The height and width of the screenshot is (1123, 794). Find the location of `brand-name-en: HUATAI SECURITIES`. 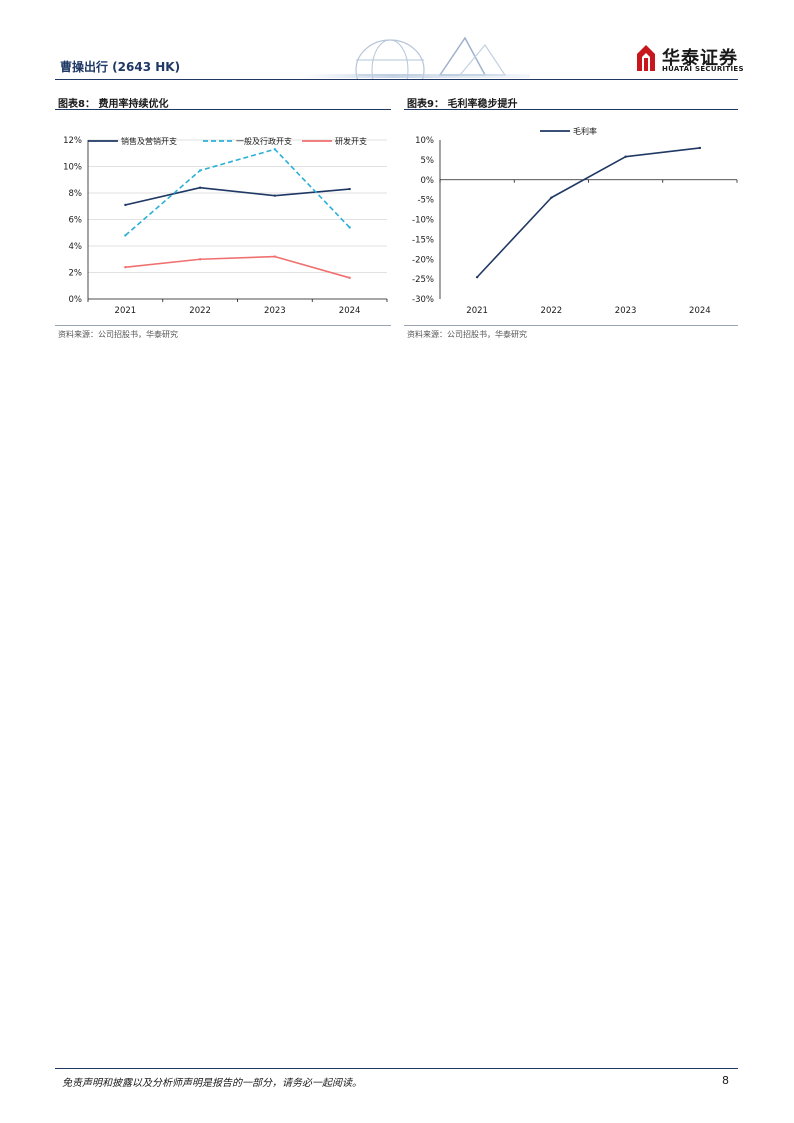

brand-name-en: HUATAI SECURITIES is located at coordinates (703, 69).